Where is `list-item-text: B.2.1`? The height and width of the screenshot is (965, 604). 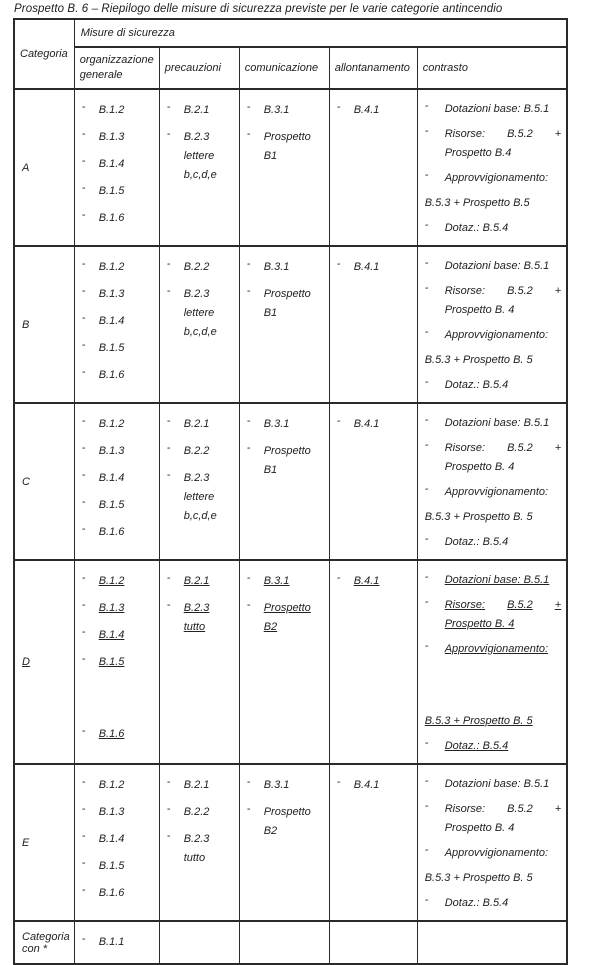
list-item-text: B.2.1 is located at coordinates (210, 110).